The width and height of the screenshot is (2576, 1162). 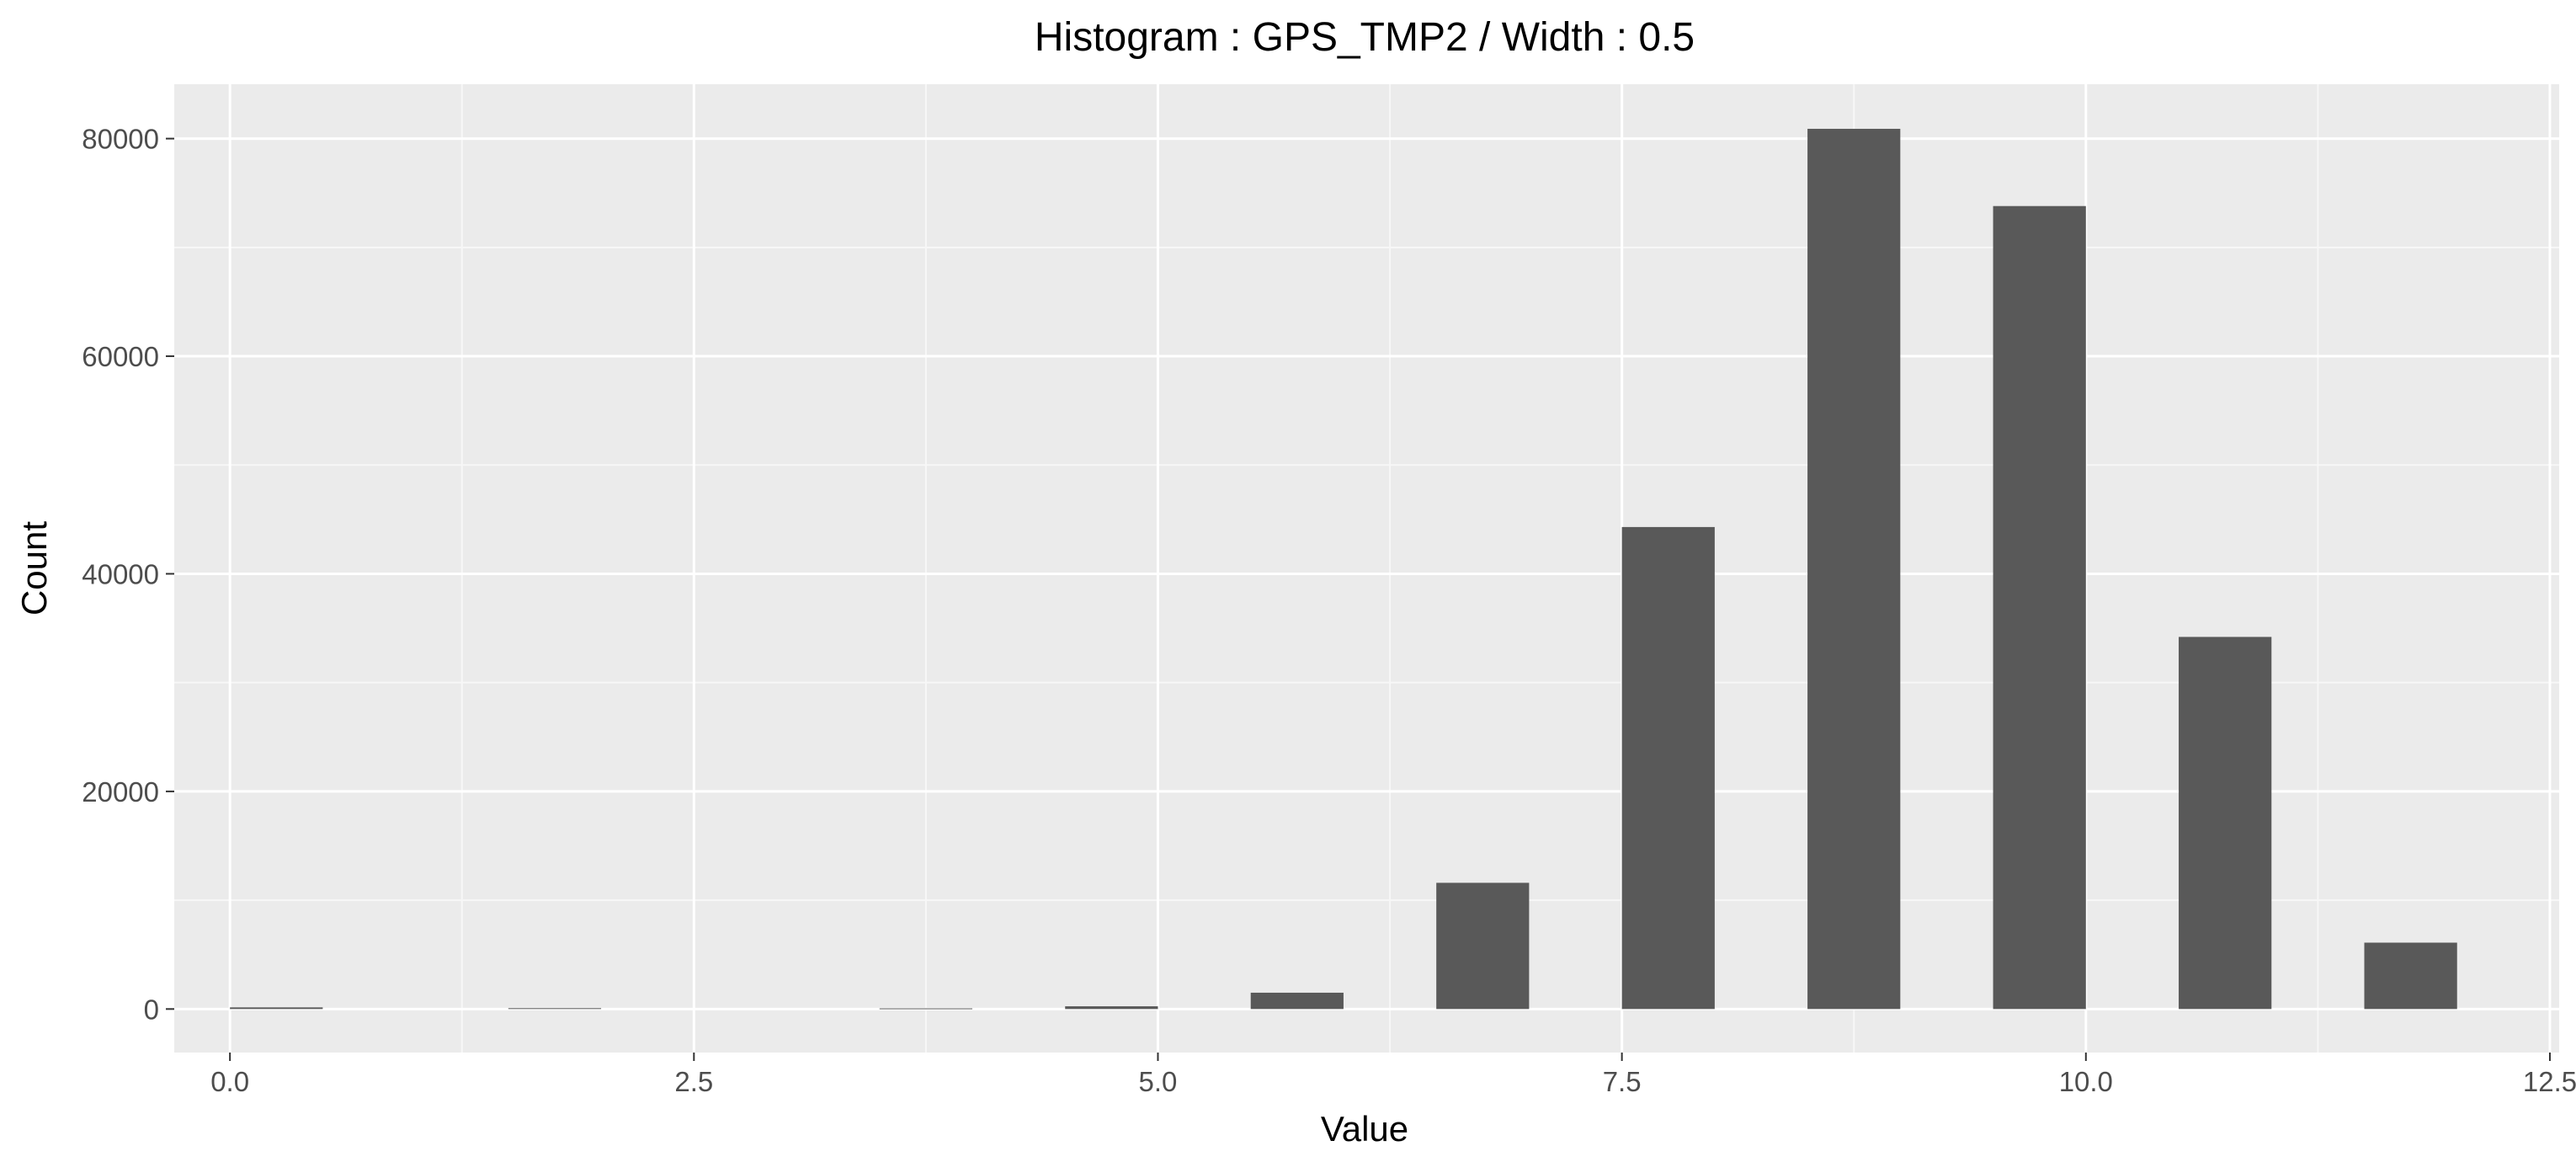 What do you see at coordinates (121, 792) in the screenshot?
I see `y-tick-label: 20000` at bounding box center [121, 792].